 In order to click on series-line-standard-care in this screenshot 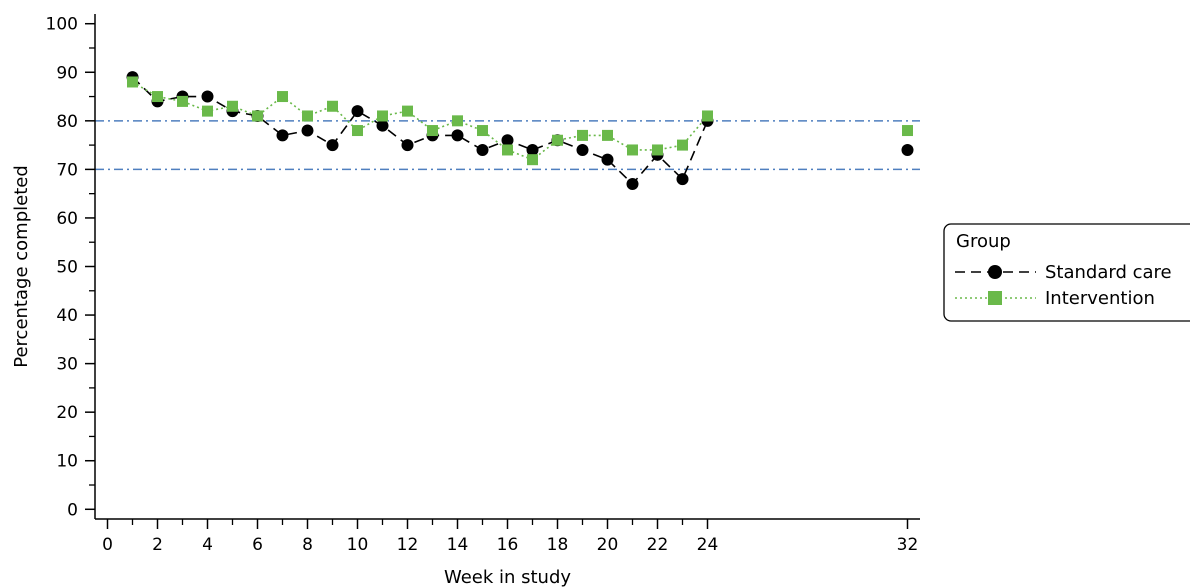, I will do `click(420, 131)`.